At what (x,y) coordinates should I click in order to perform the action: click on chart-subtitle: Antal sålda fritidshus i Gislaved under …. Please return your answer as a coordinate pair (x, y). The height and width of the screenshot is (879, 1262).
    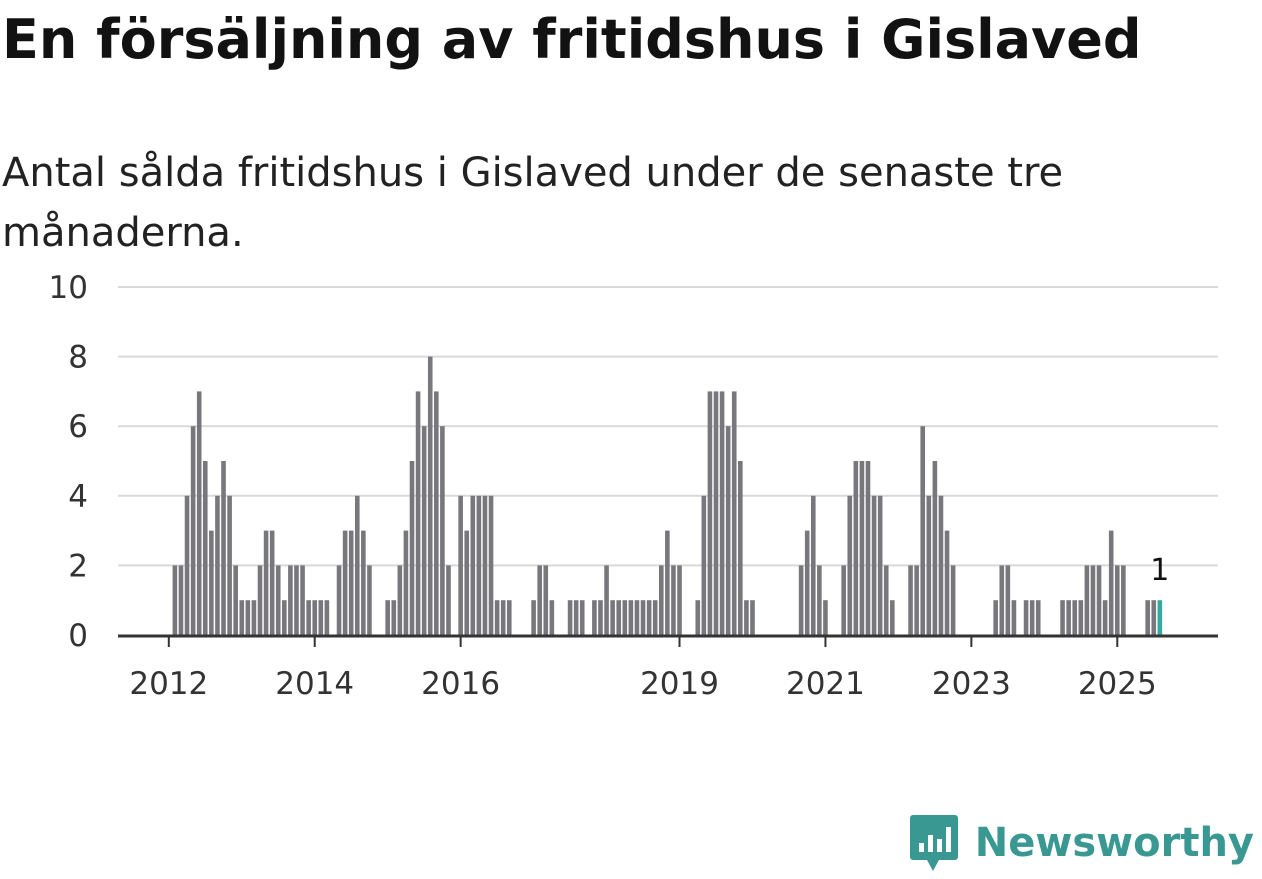
    Looking at the image, I should click on (533, 203).